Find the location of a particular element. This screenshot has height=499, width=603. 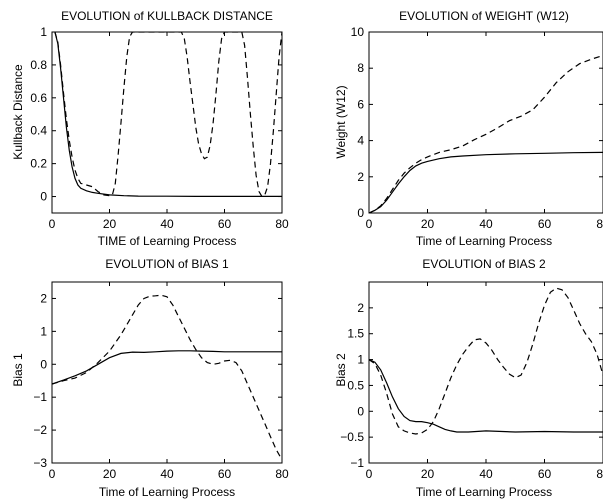

y-tick-label: −2 is located at coordinates (40, 430).